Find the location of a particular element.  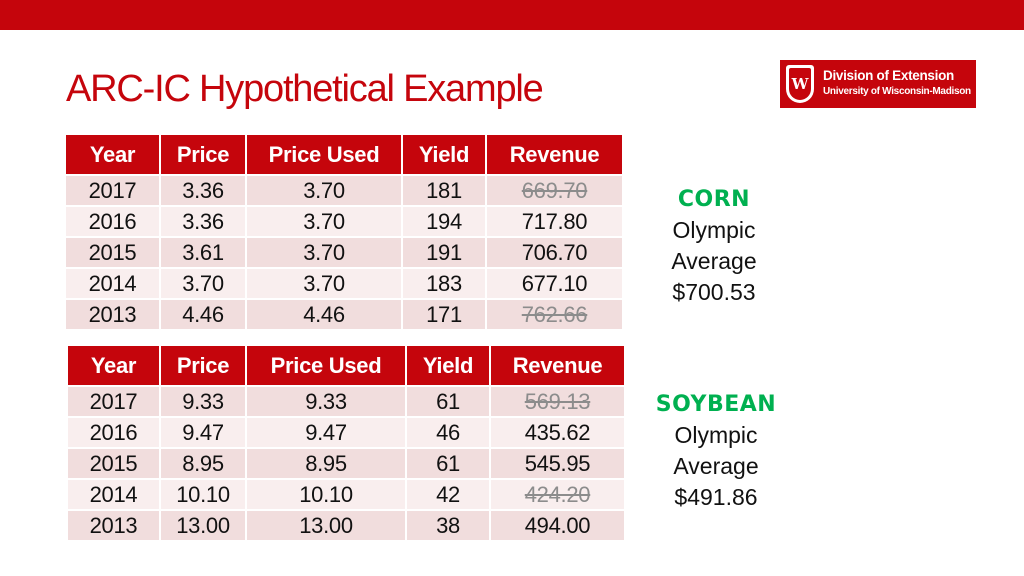

table-row: 2015 8.95 8.95 61 545.95 is located at coordinates (346, 464).